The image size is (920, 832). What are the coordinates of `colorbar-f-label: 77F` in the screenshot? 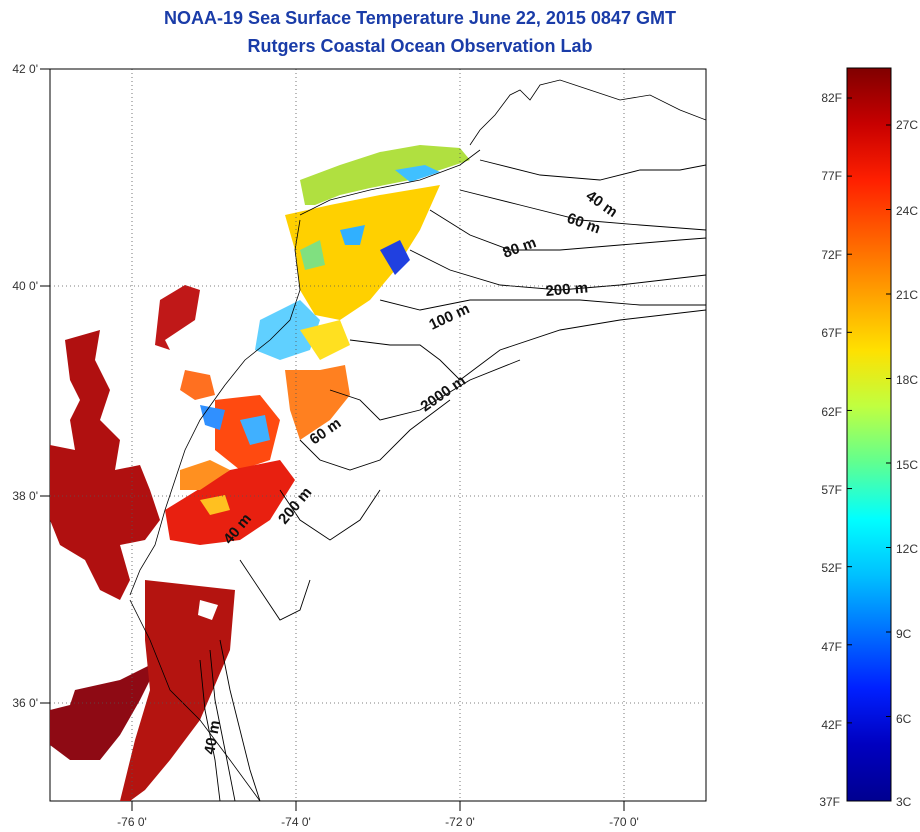 It's located at (831, 176).